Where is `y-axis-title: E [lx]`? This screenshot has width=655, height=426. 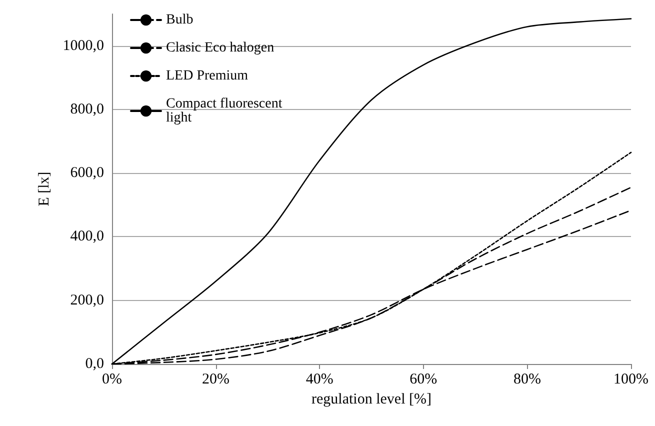
y-axis-title: E [lx] is located at coordinates (44, 189).